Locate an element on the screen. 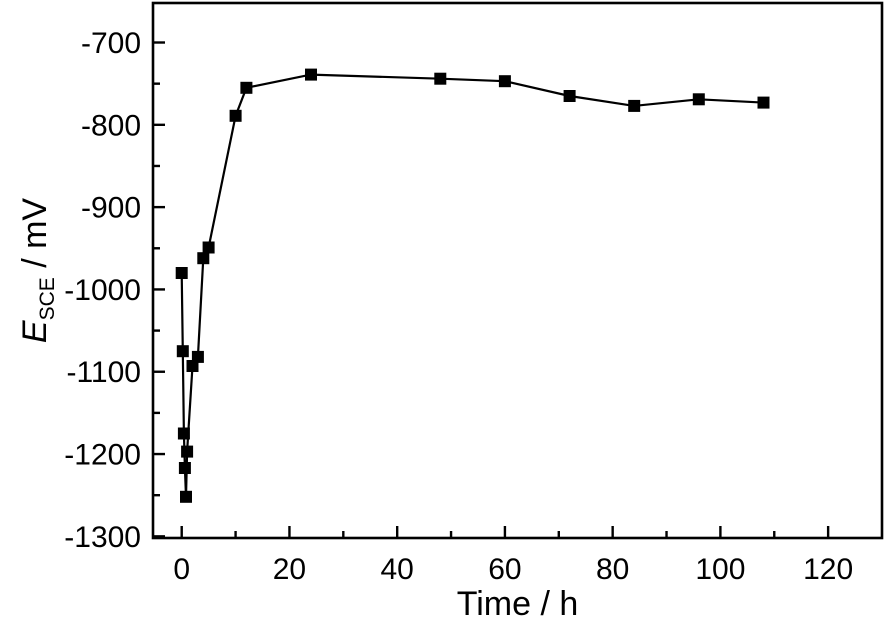 The width and height of the screenshot is (886, 623). y-axis-title: ESCE / mV is located at coordinates (37, 271).